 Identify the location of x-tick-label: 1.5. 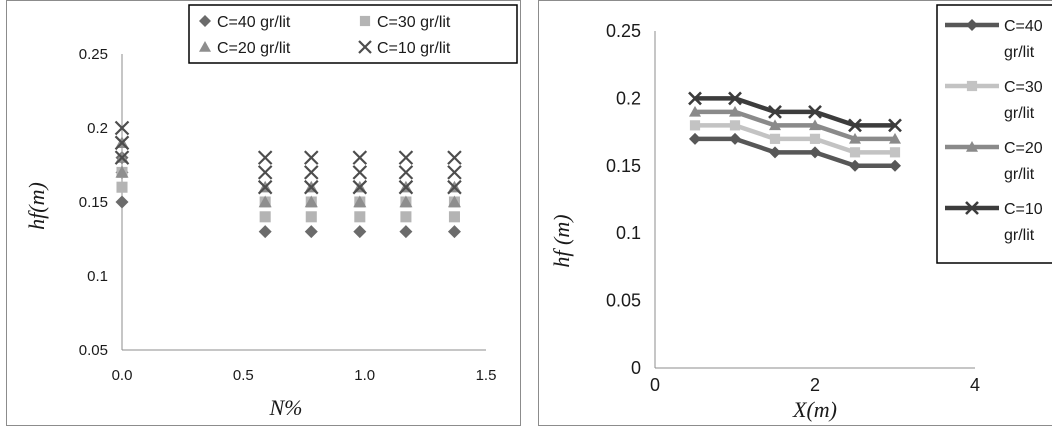
(486, 375).